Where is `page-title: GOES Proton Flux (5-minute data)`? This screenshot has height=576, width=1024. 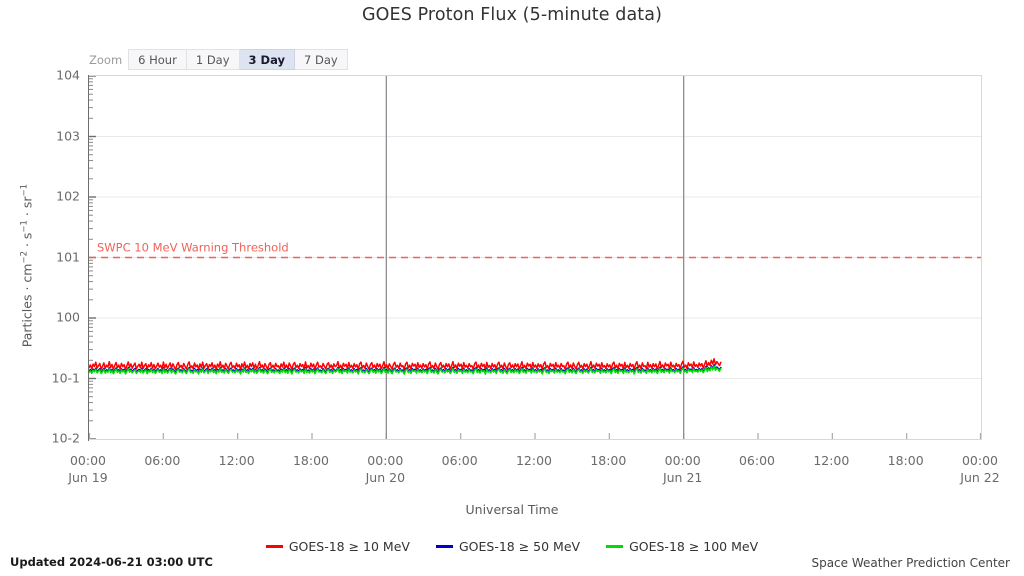
page-title: GOES Proton Flux (5-minute data) is located at coordinates (512, 15).